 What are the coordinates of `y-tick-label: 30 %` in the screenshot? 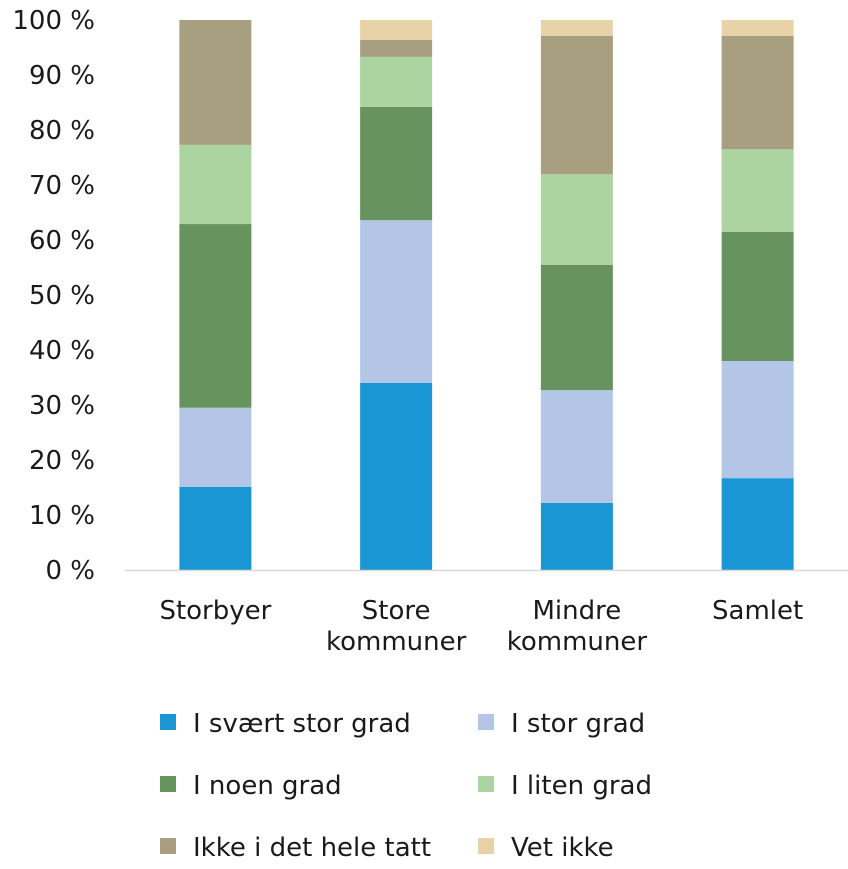 It's located at (62, 406).